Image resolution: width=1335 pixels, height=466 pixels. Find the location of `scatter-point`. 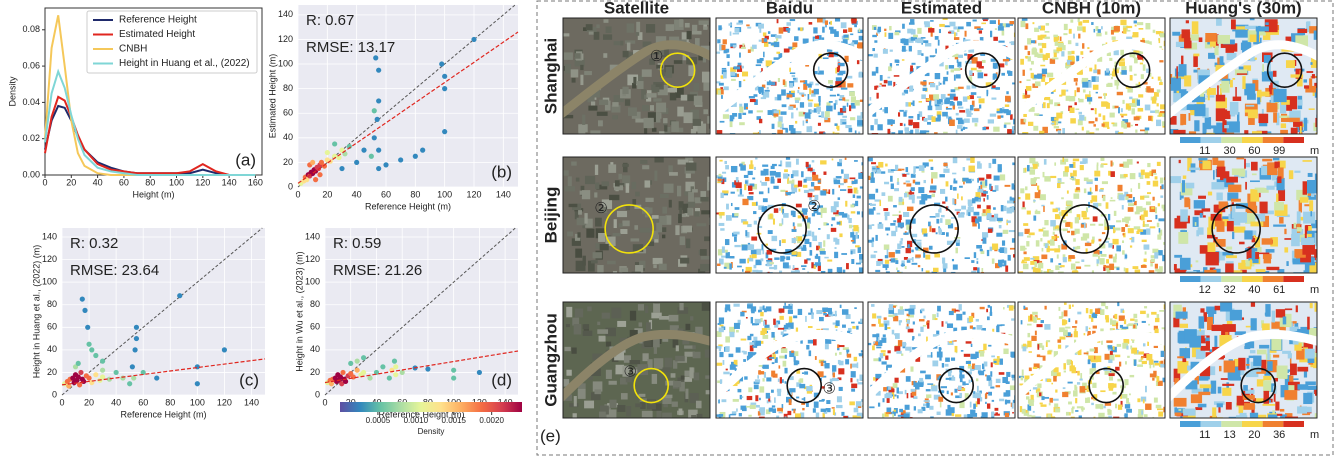

scatter-point is located at coordinates (327, 152).